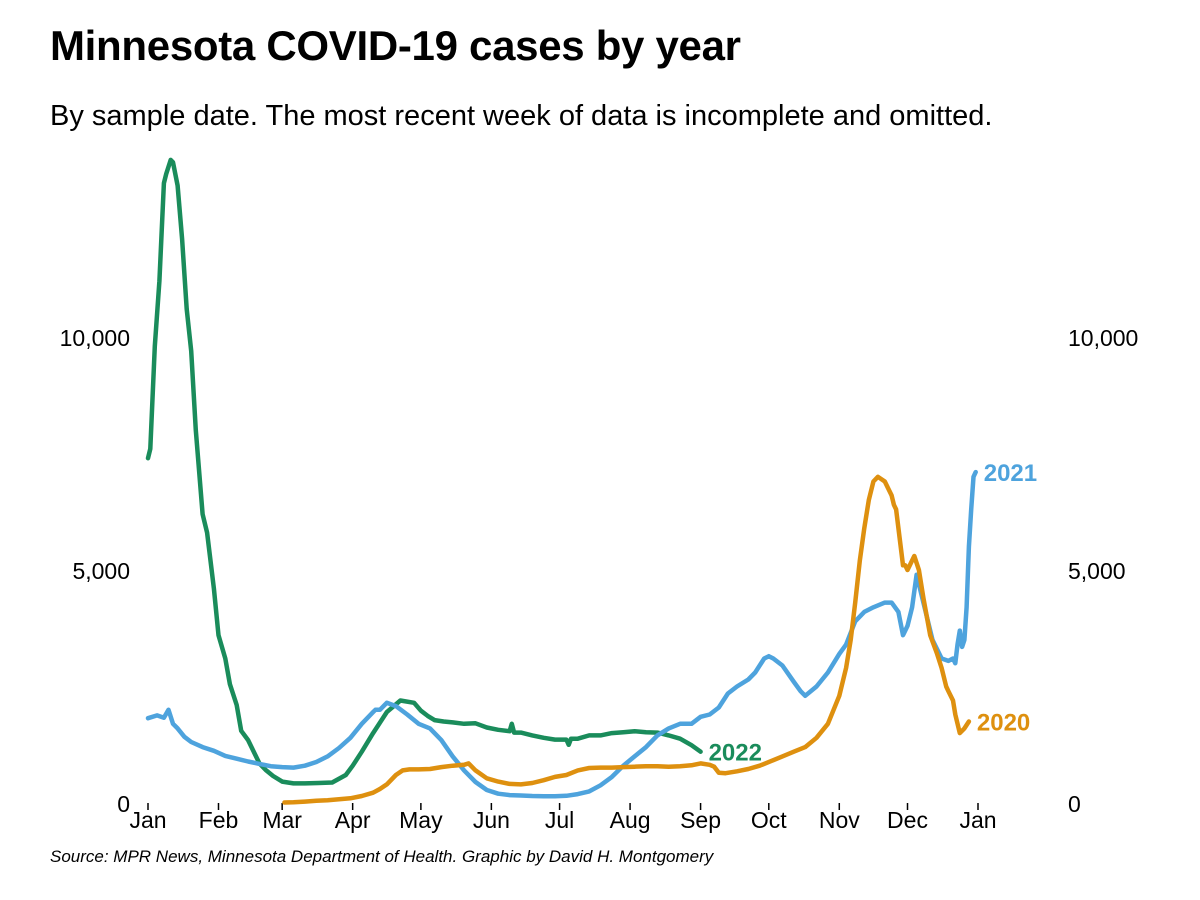 Image resolution: width=1200 pixels, height=900 pixels. I want to click on y-tick-label-right: 0, so click(1074, 804).